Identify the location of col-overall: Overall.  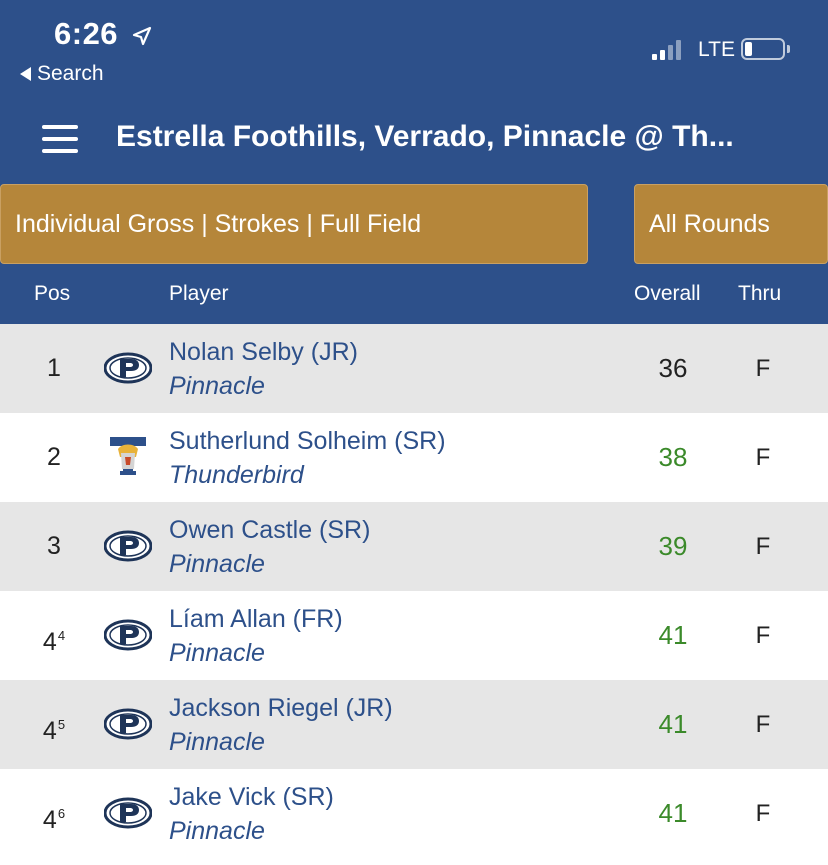
(667, 293).